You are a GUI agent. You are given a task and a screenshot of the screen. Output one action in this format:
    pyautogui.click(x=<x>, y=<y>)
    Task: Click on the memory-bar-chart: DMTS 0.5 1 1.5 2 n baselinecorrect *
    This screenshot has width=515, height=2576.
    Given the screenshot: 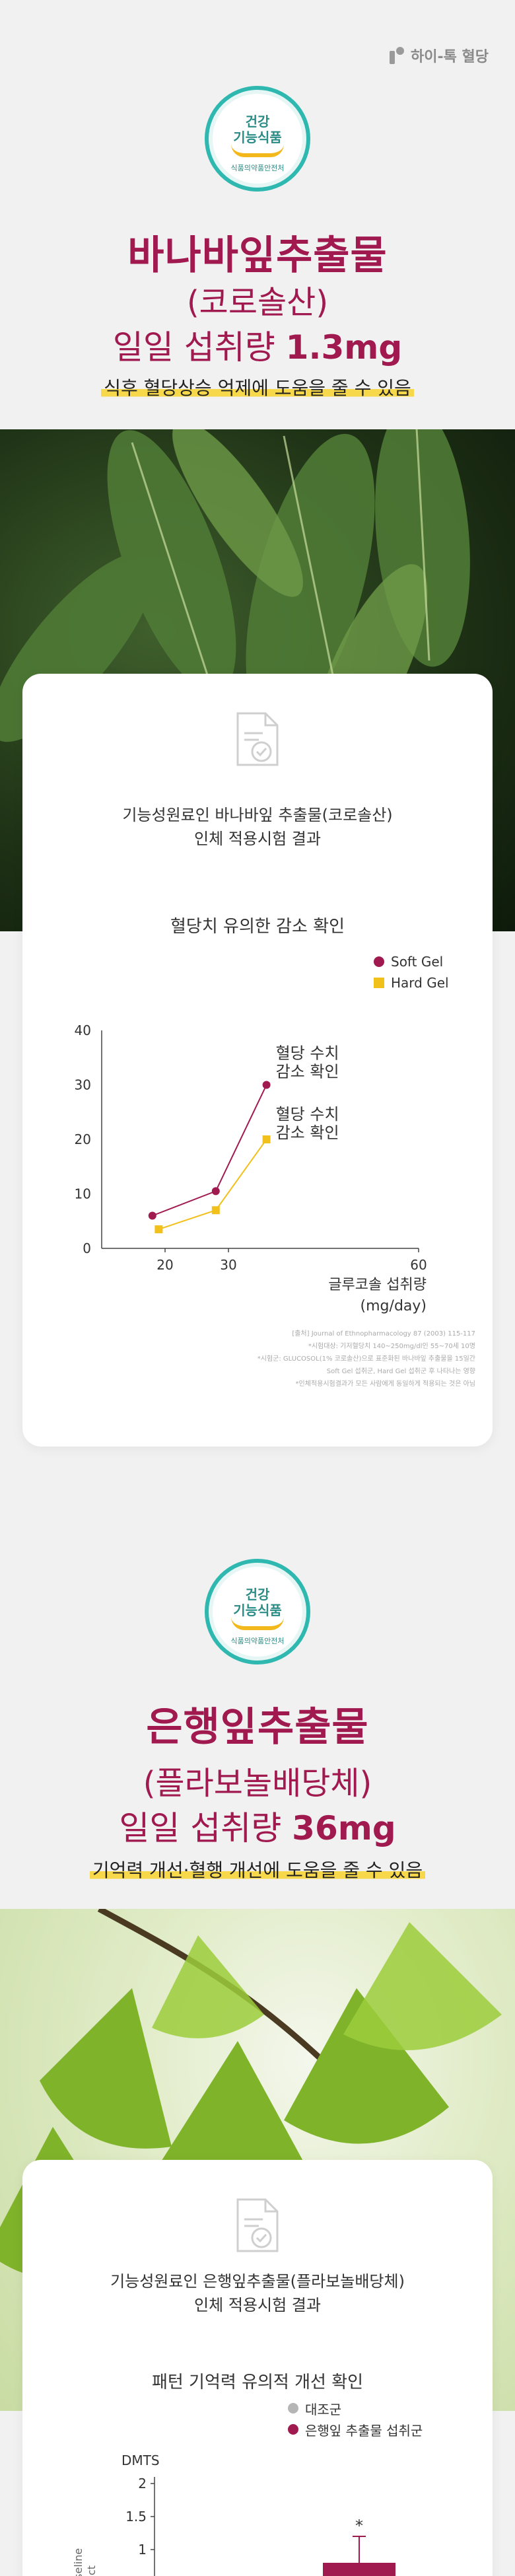 What is the action you would take?
    pyautogui.click(x=233, y=2514)
    